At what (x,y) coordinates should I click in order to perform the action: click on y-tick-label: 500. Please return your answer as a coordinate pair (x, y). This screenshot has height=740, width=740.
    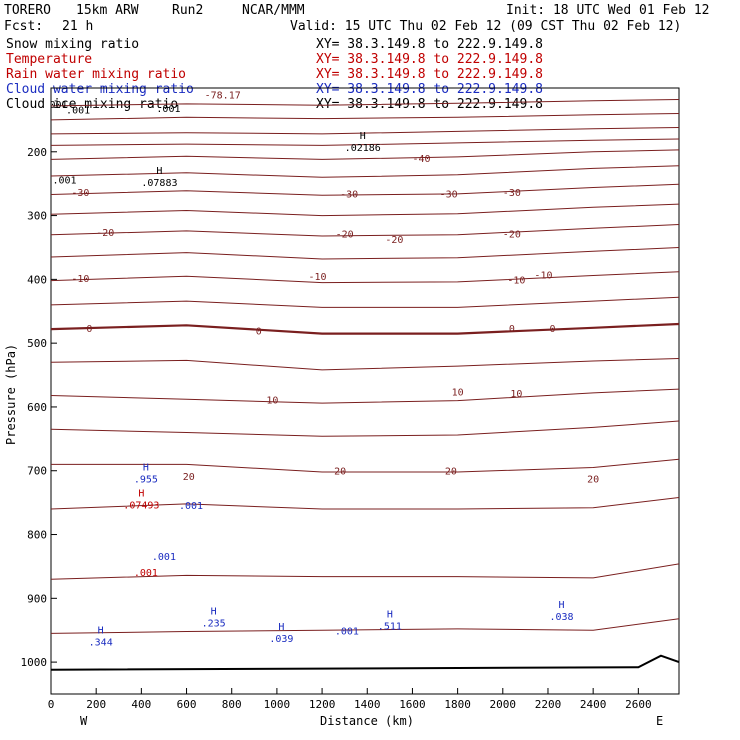
    Looking at the image, I should click on (37, 343).